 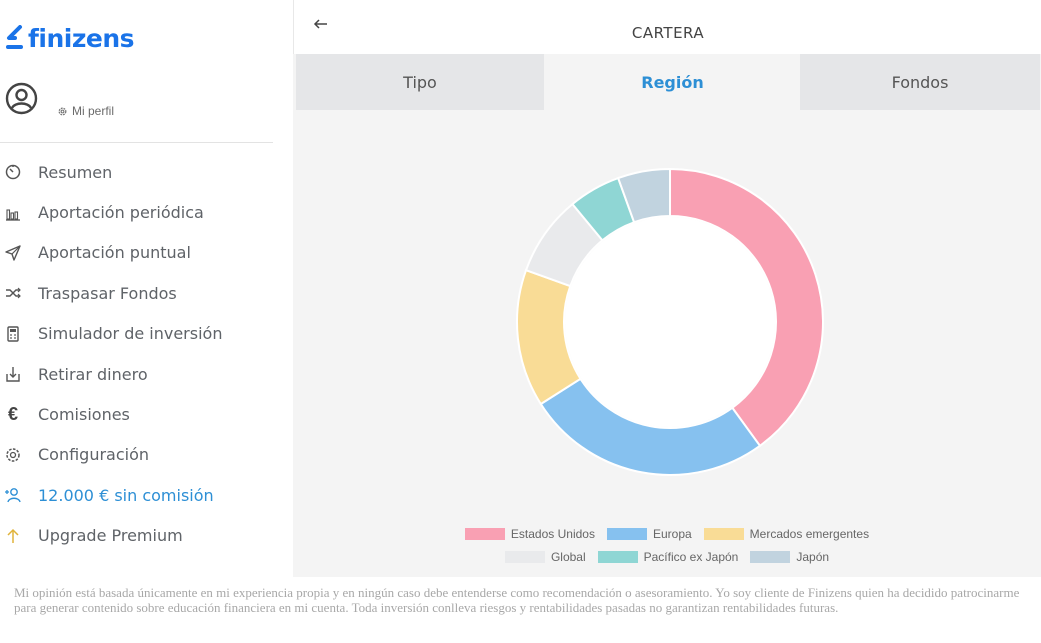 I want to click on profile-section: Mi perfil, so click(x=136, y=111).